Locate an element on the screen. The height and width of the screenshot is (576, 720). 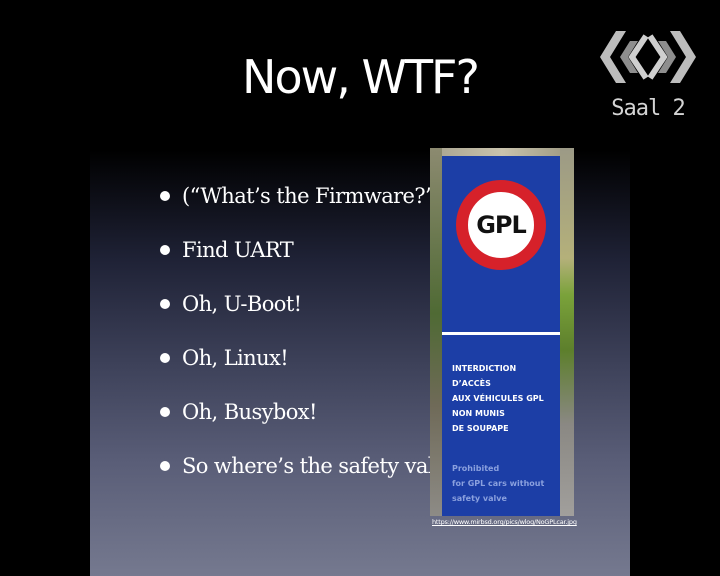
sign-text-line: INTERDICTION is located at coordinates (484, 368).